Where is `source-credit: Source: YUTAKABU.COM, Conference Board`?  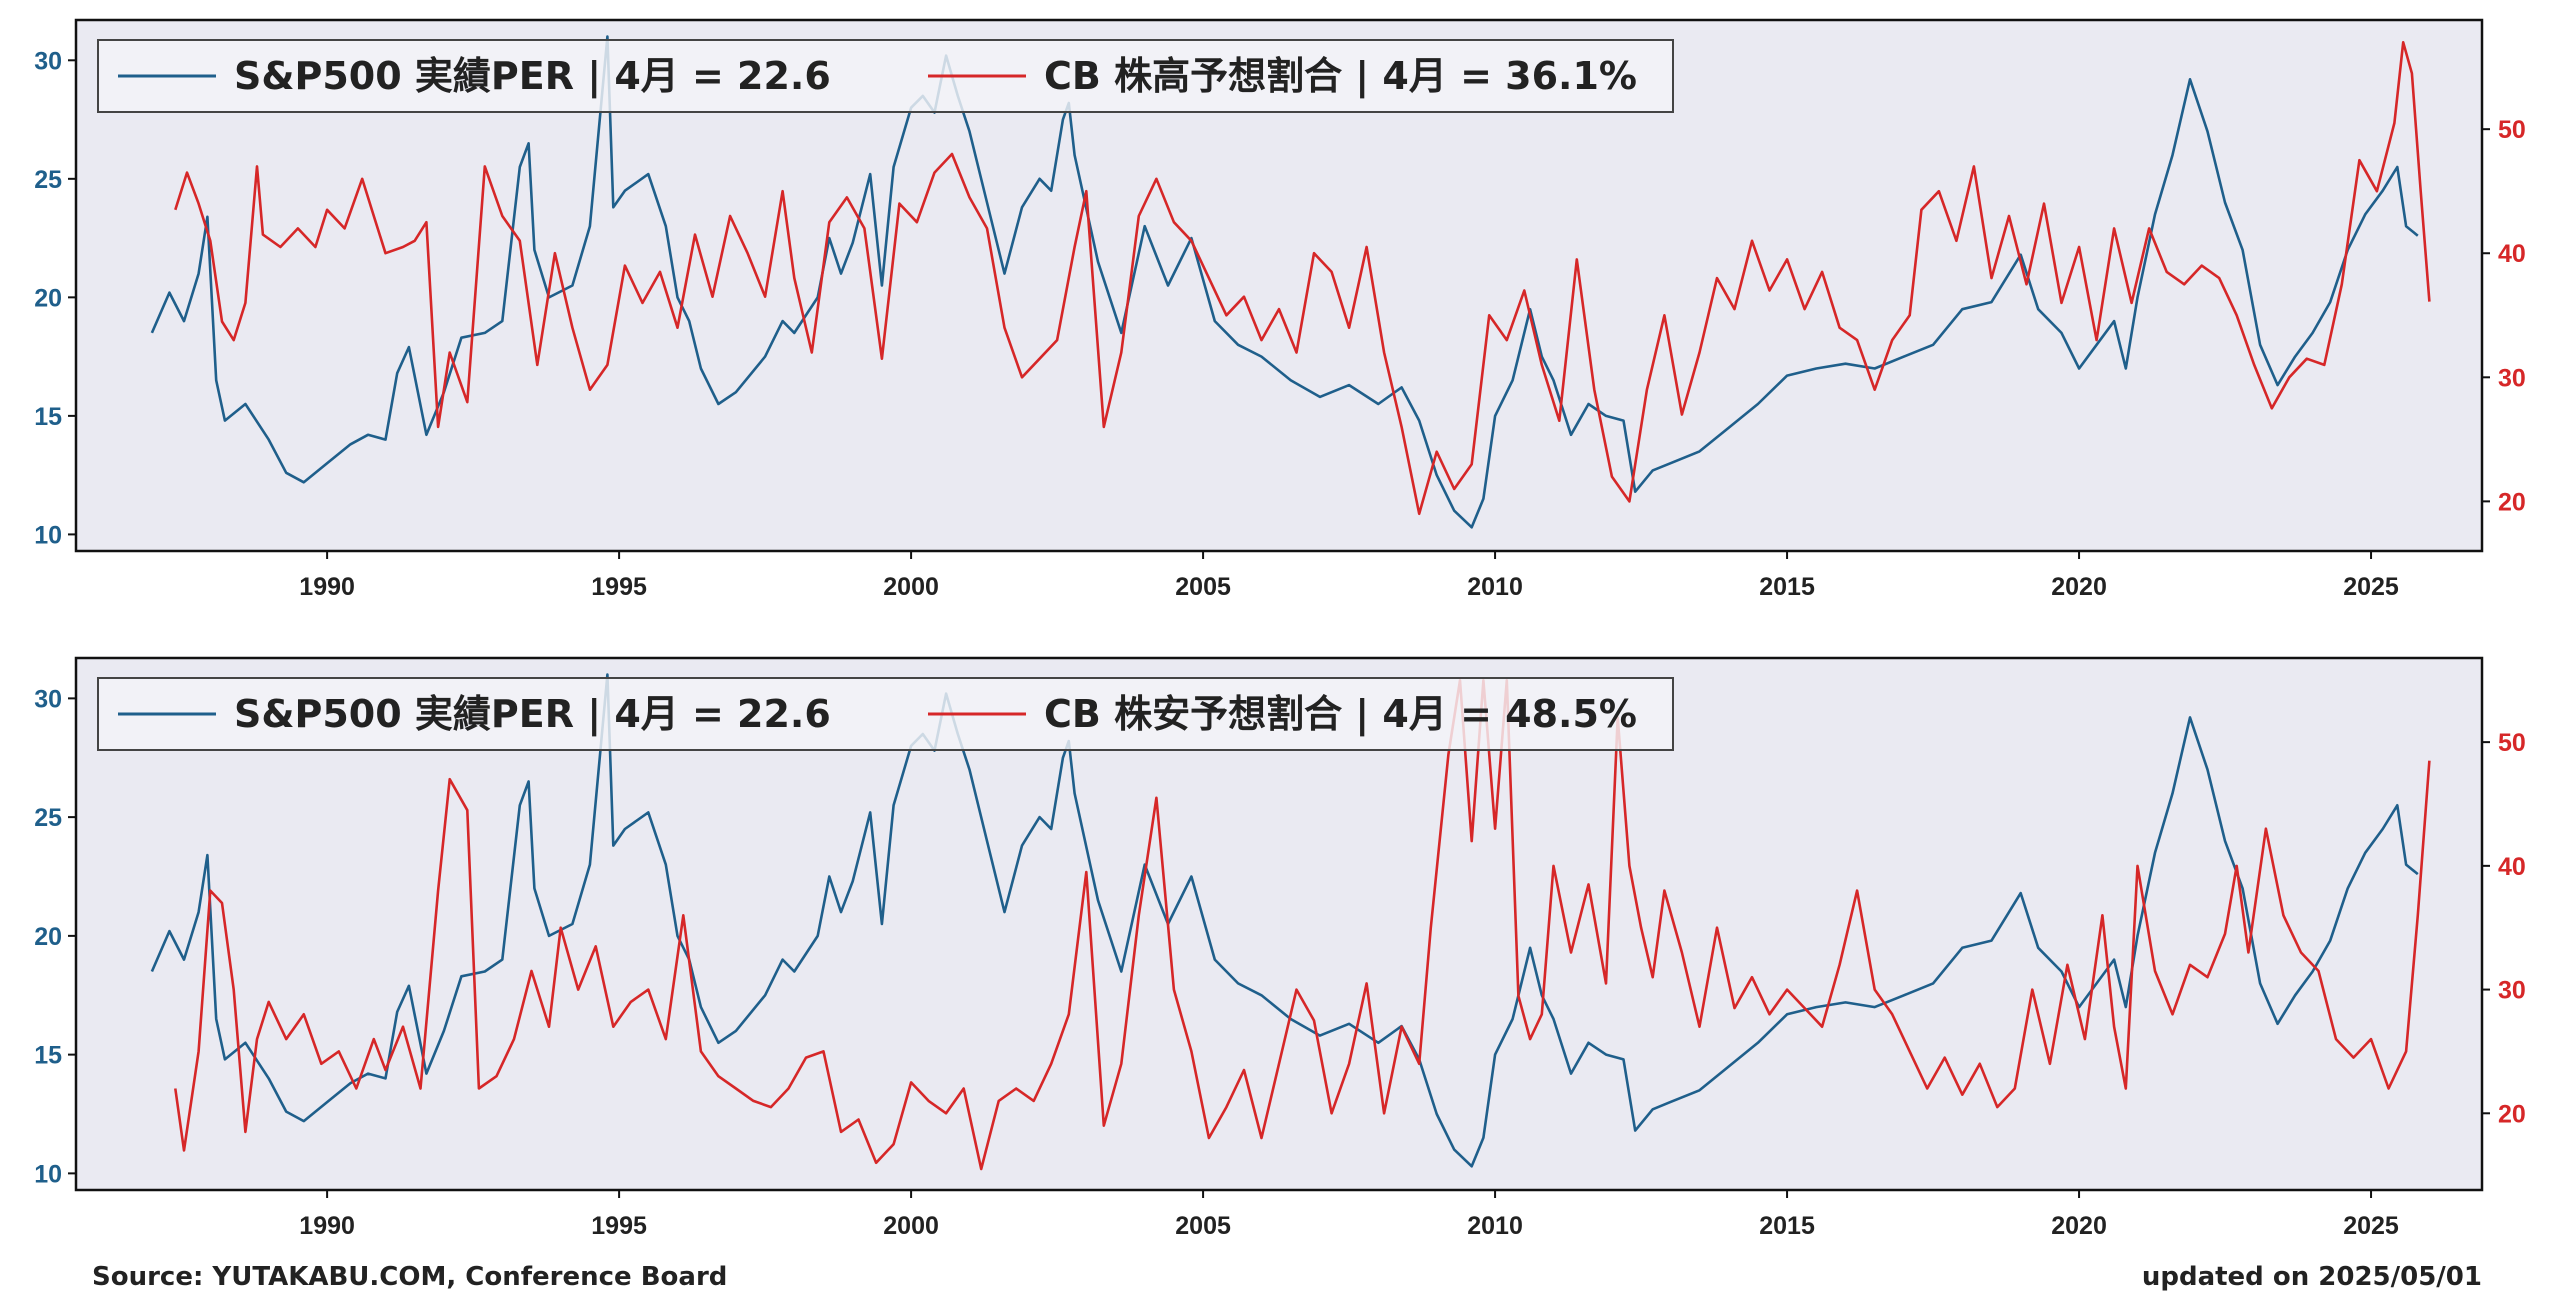
source-credit: Source: YUTAKABU.COM, Conference Board is located at coordinates (409, 1277).